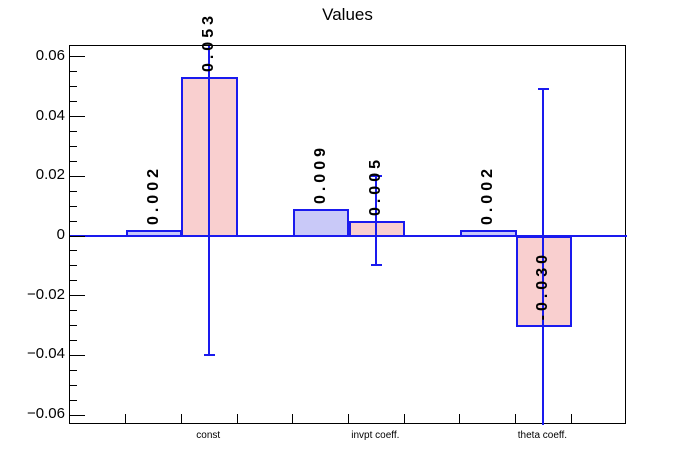 The height and width of the screenshot is (472, 696). What do you see at coordinates (46, 414) in the screenshot?
I see `y-tick-label: −0.06` at bounding box center [46, 414].